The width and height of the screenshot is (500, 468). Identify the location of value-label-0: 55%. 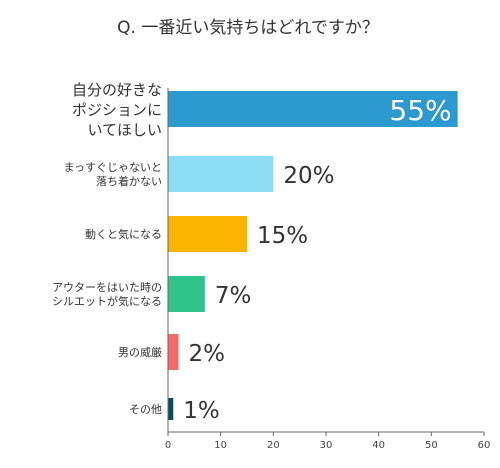
(420, 110).